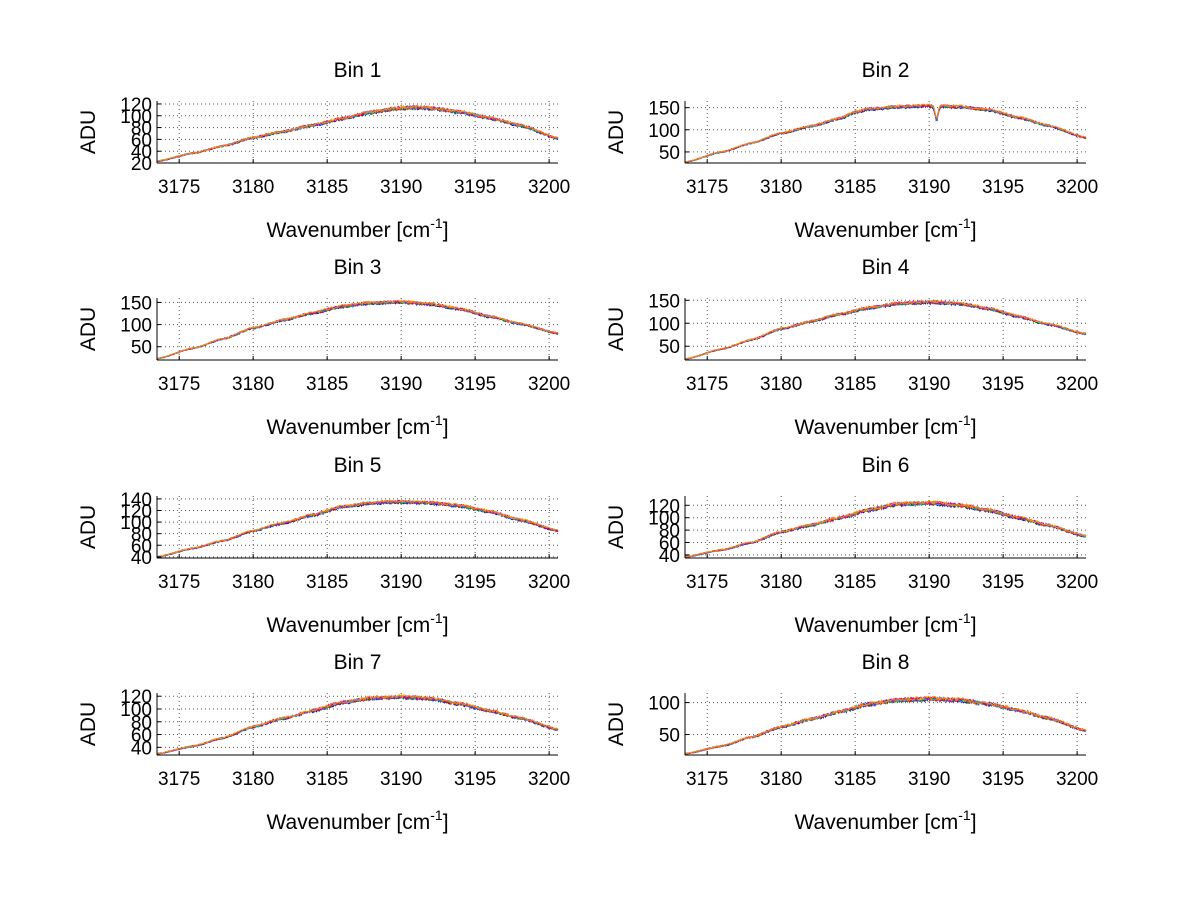 The height and width of the screenshot is (901, 1200). Describe the element at coordinates (886, 662) in the screenshot. I see `subplot-title: Bin 8` at that location.